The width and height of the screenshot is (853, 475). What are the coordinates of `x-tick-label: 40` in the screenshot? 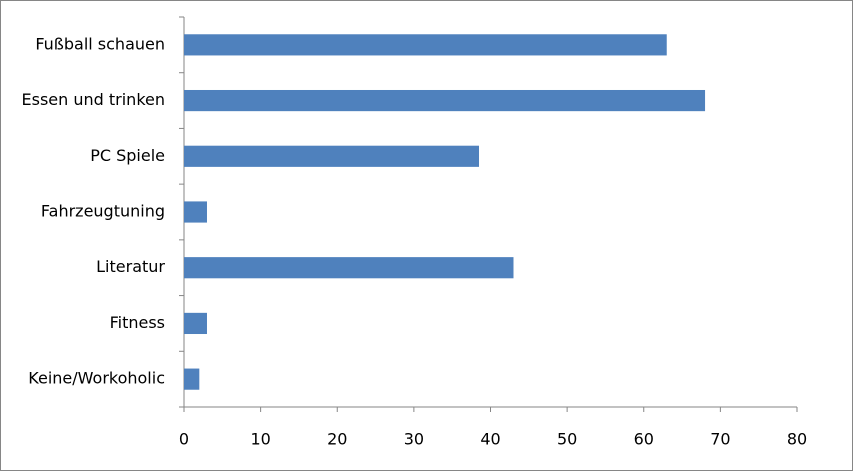 It's located at (490, 439).